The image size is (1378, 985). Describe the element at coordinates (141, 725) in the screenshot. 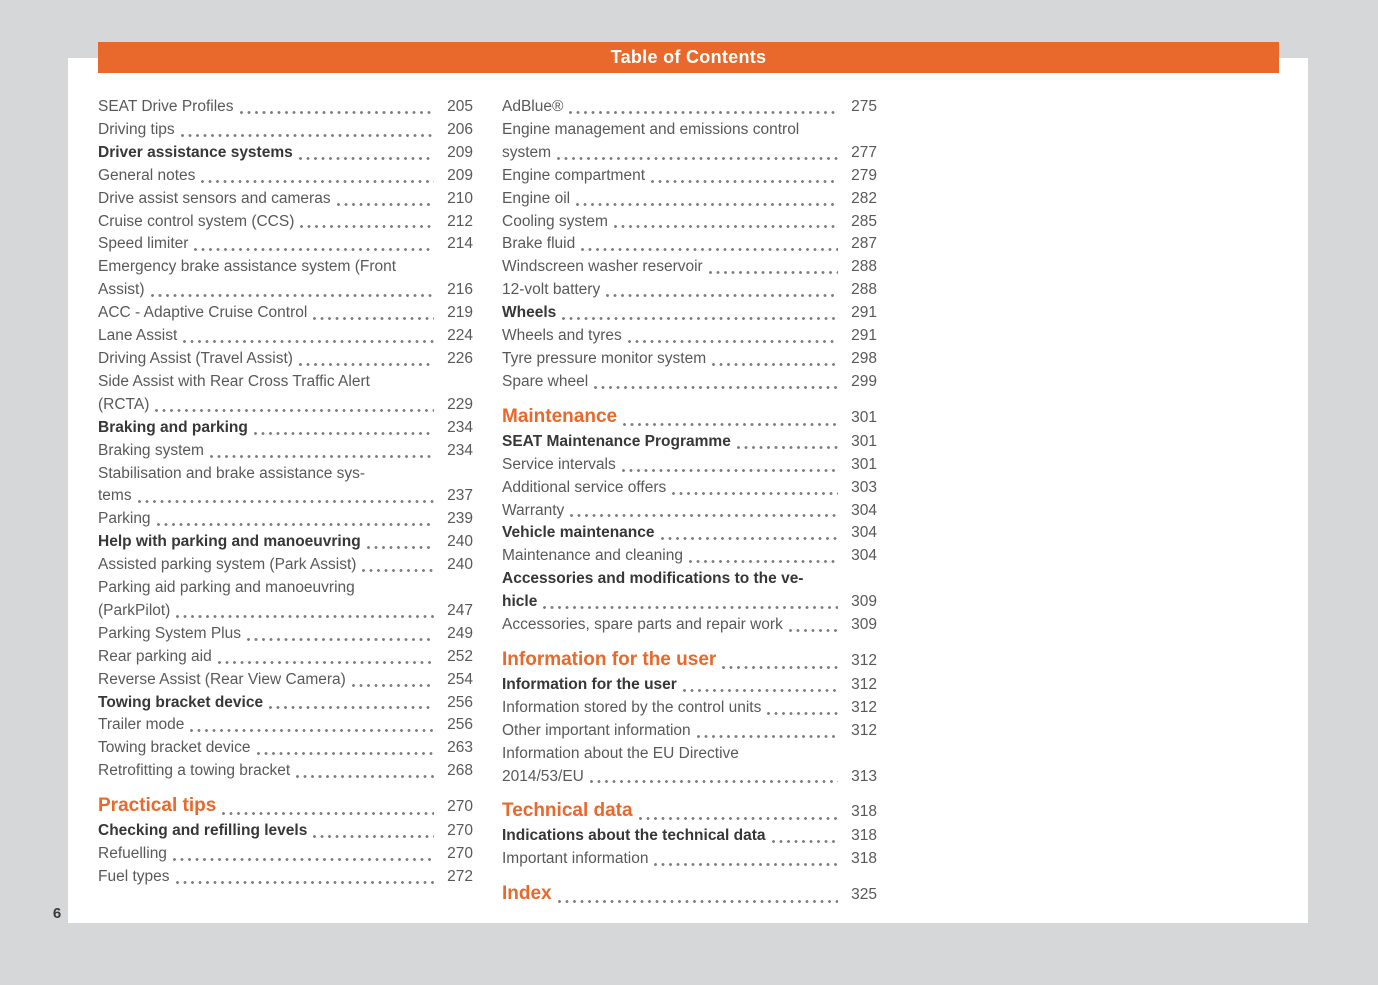

I see `toc-entry-label: Trailer mode` at that location.